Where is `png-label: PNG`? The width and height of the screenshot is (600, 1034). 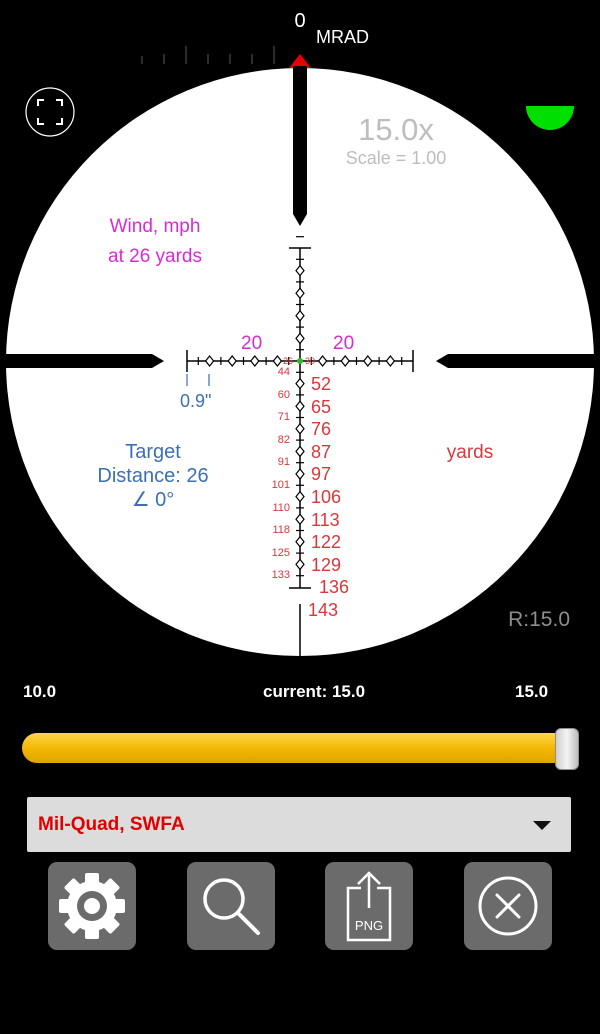 png-label: PNG is located at coordinates (369, 925).